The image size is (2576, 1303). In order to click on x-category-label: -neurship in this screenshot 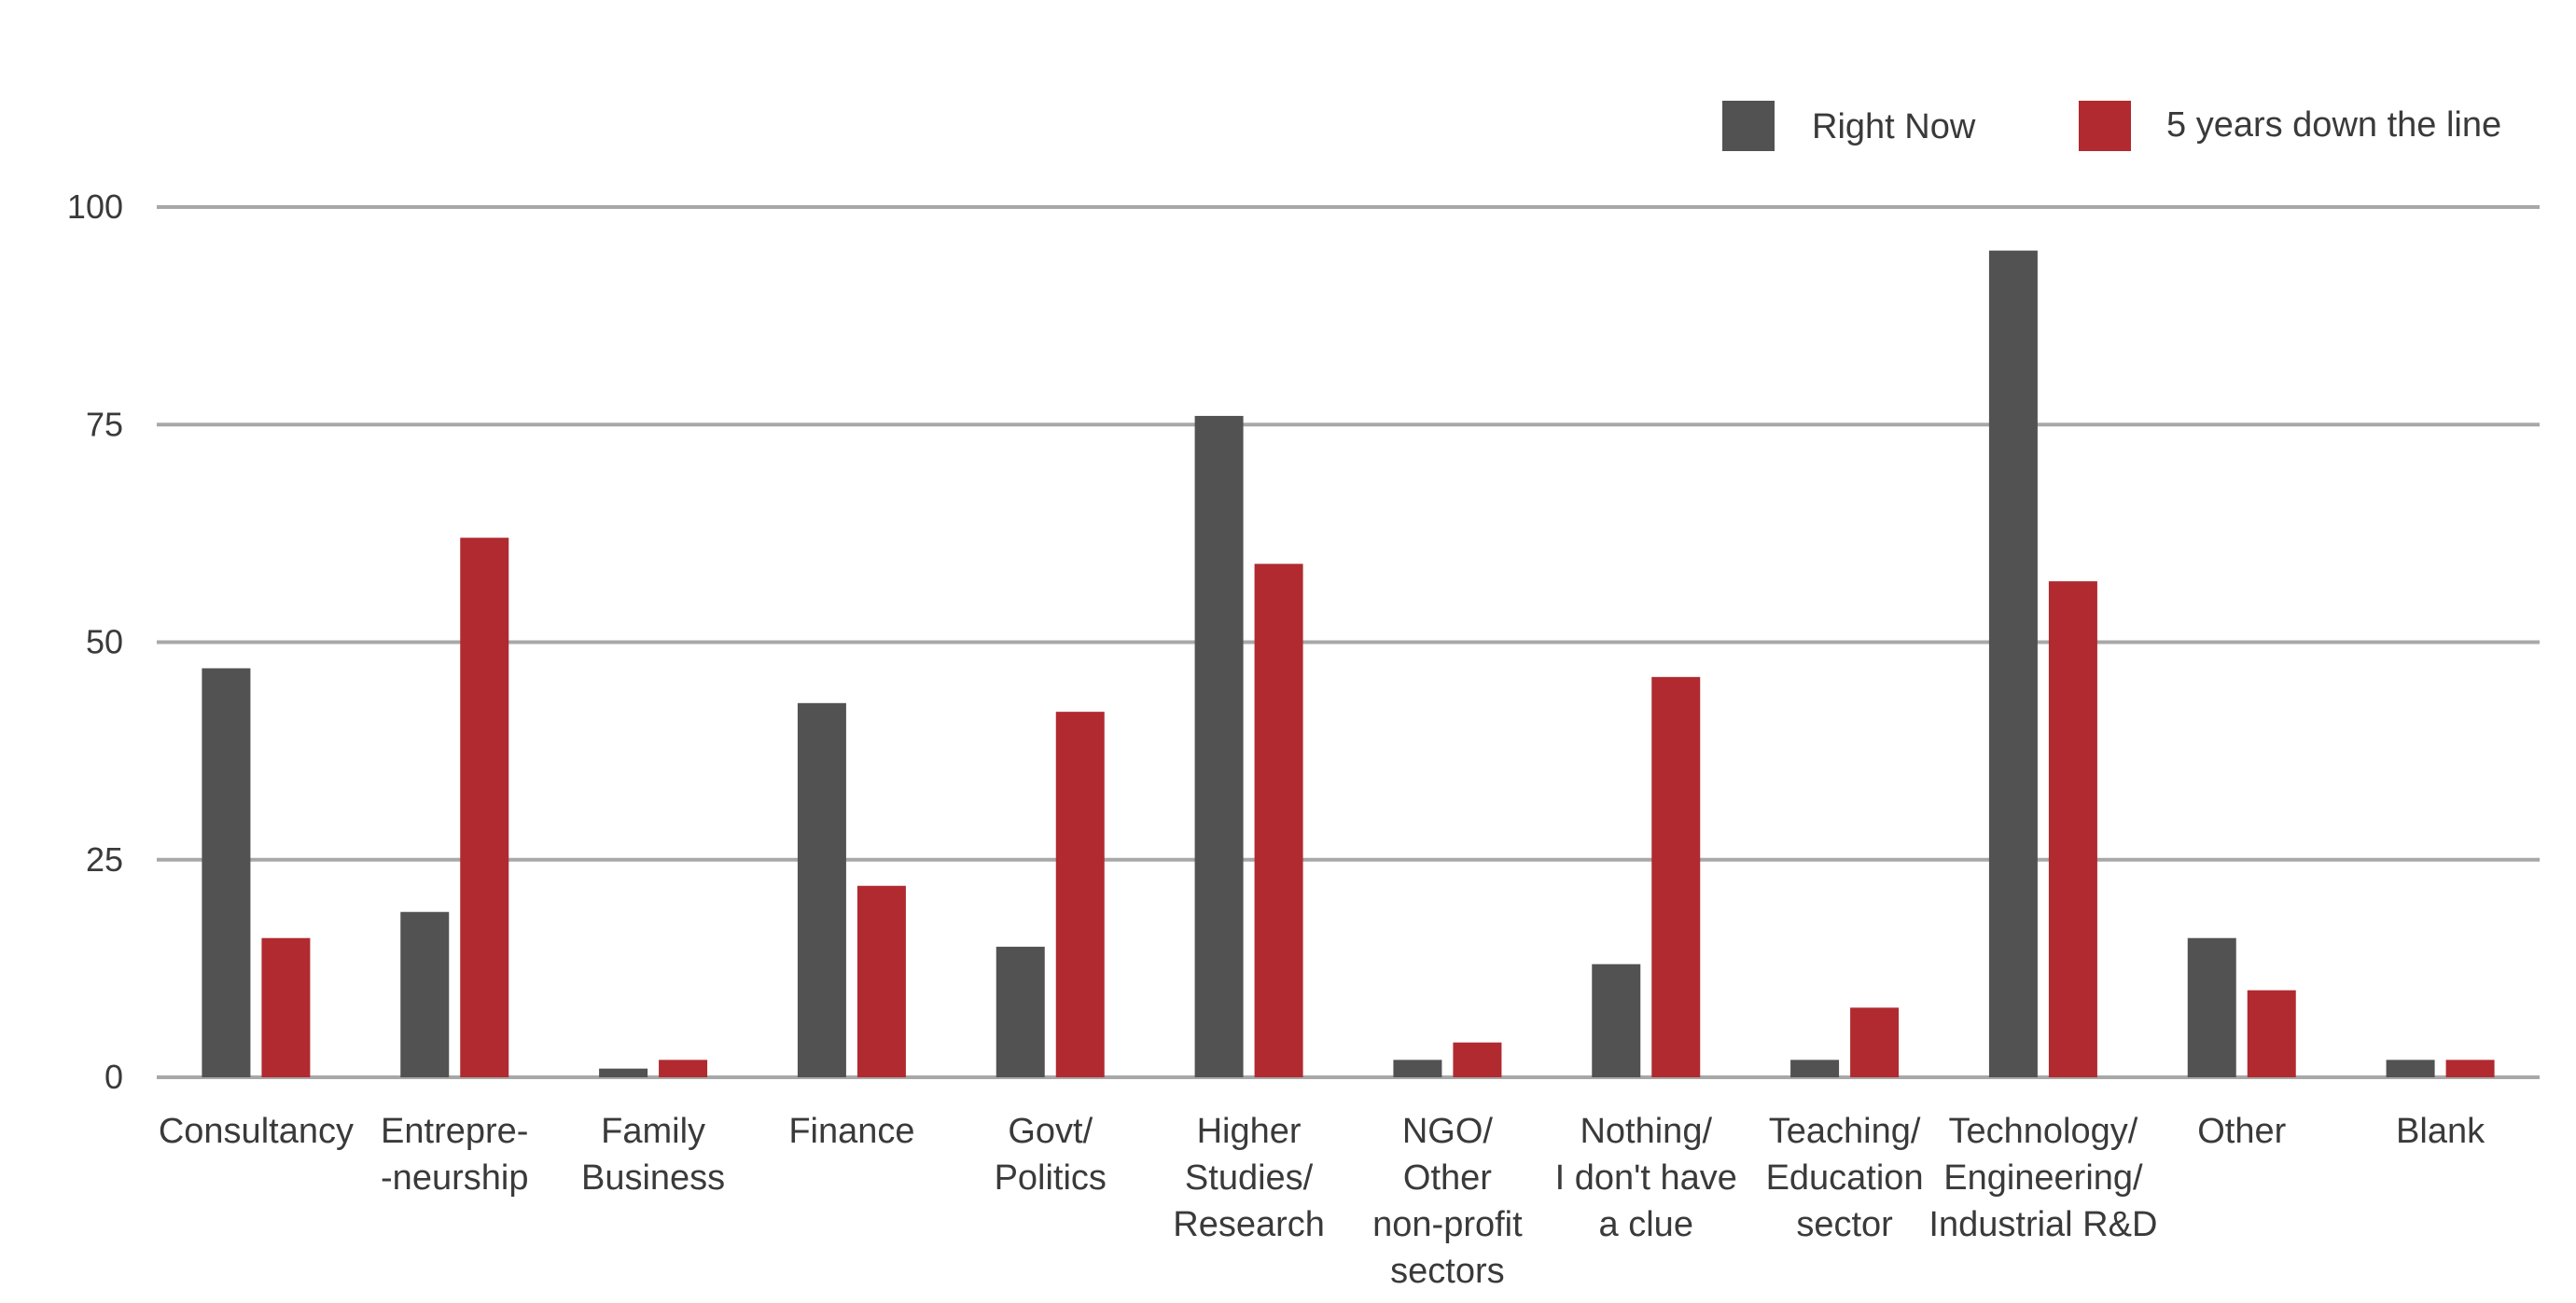, I will do `click(454, 1178)`.